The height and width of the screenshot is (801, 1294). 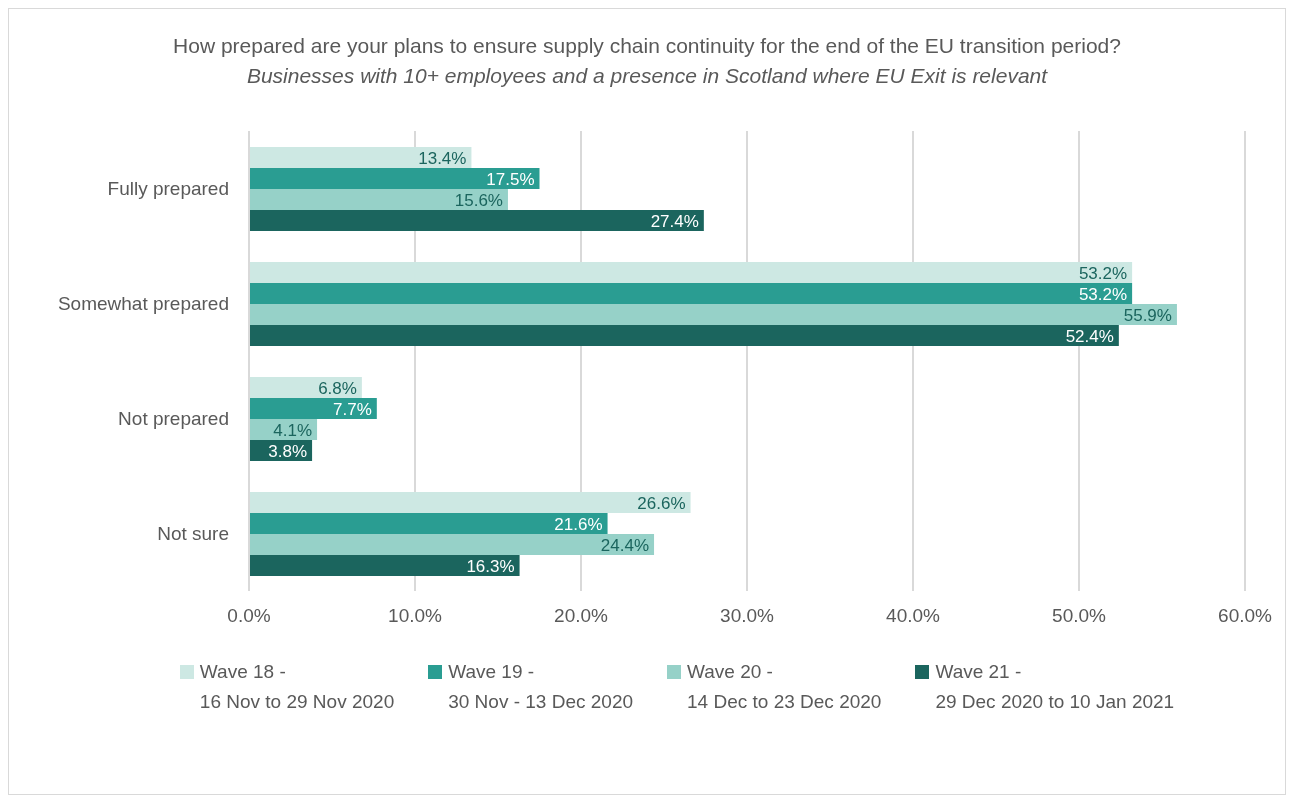 What do you see at coordinates (540, 687) in the screenshot?
I see `legend-label: Wave 19 - 30 Nov - 13 Dec 2020` at bounding box center [540, 687].